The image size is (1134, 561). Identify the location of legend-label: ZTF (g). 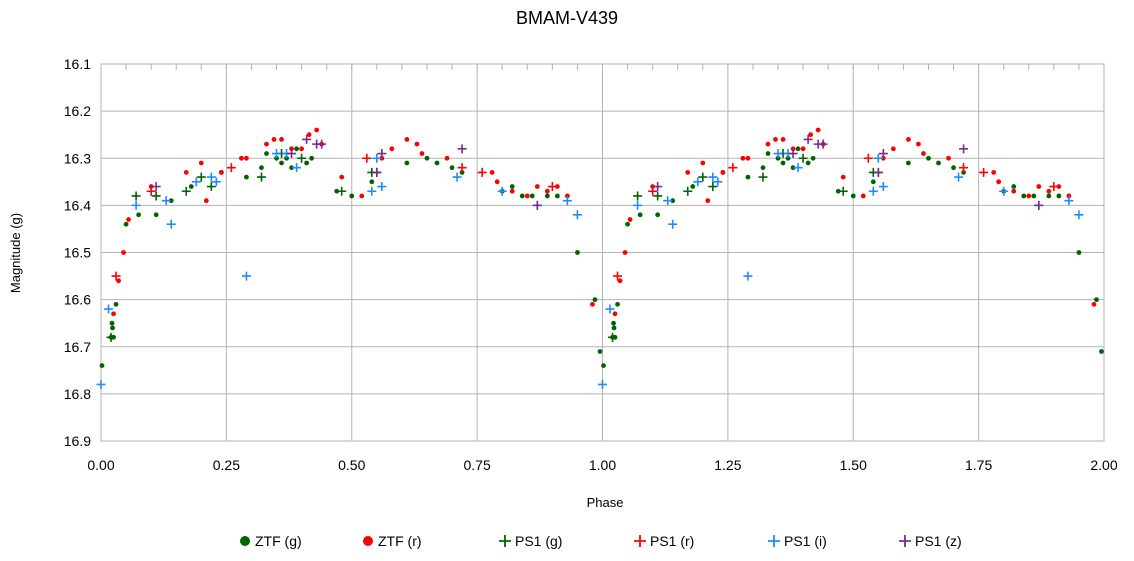
(278, 541).